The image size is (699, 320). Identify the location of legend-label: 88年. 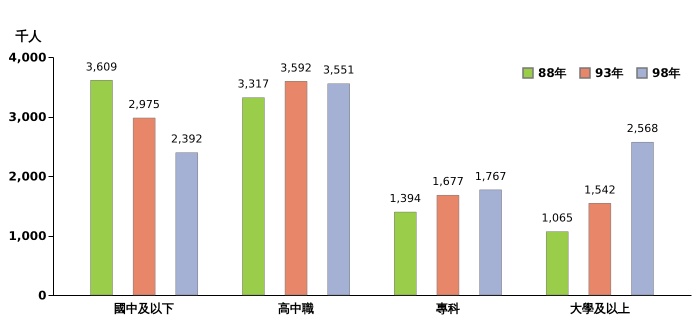
(552, 73).